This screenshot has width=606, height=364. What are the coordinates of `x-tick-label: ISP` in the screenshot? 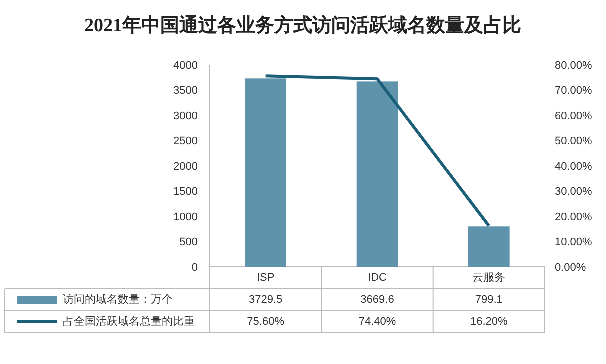 It's located at (265, 278).